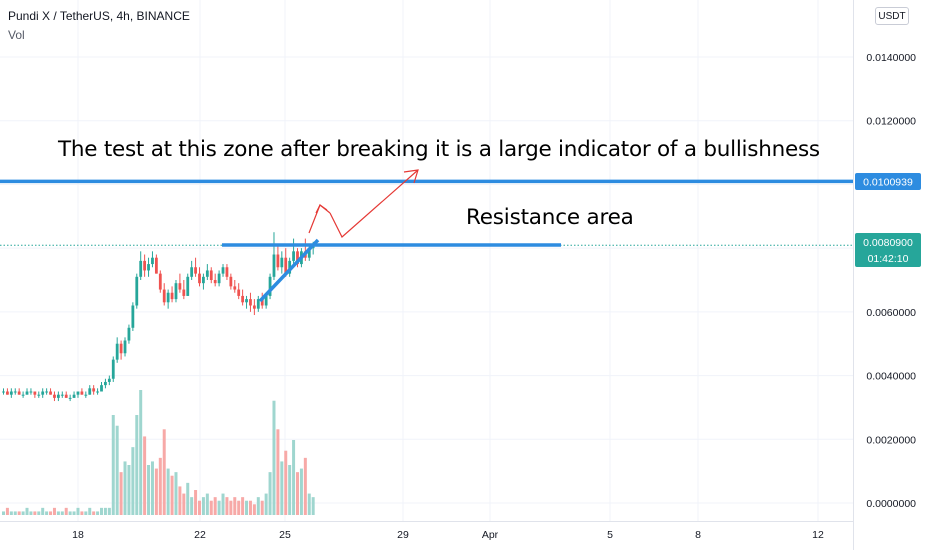  I want to click on trend-line, so click(289, 270).